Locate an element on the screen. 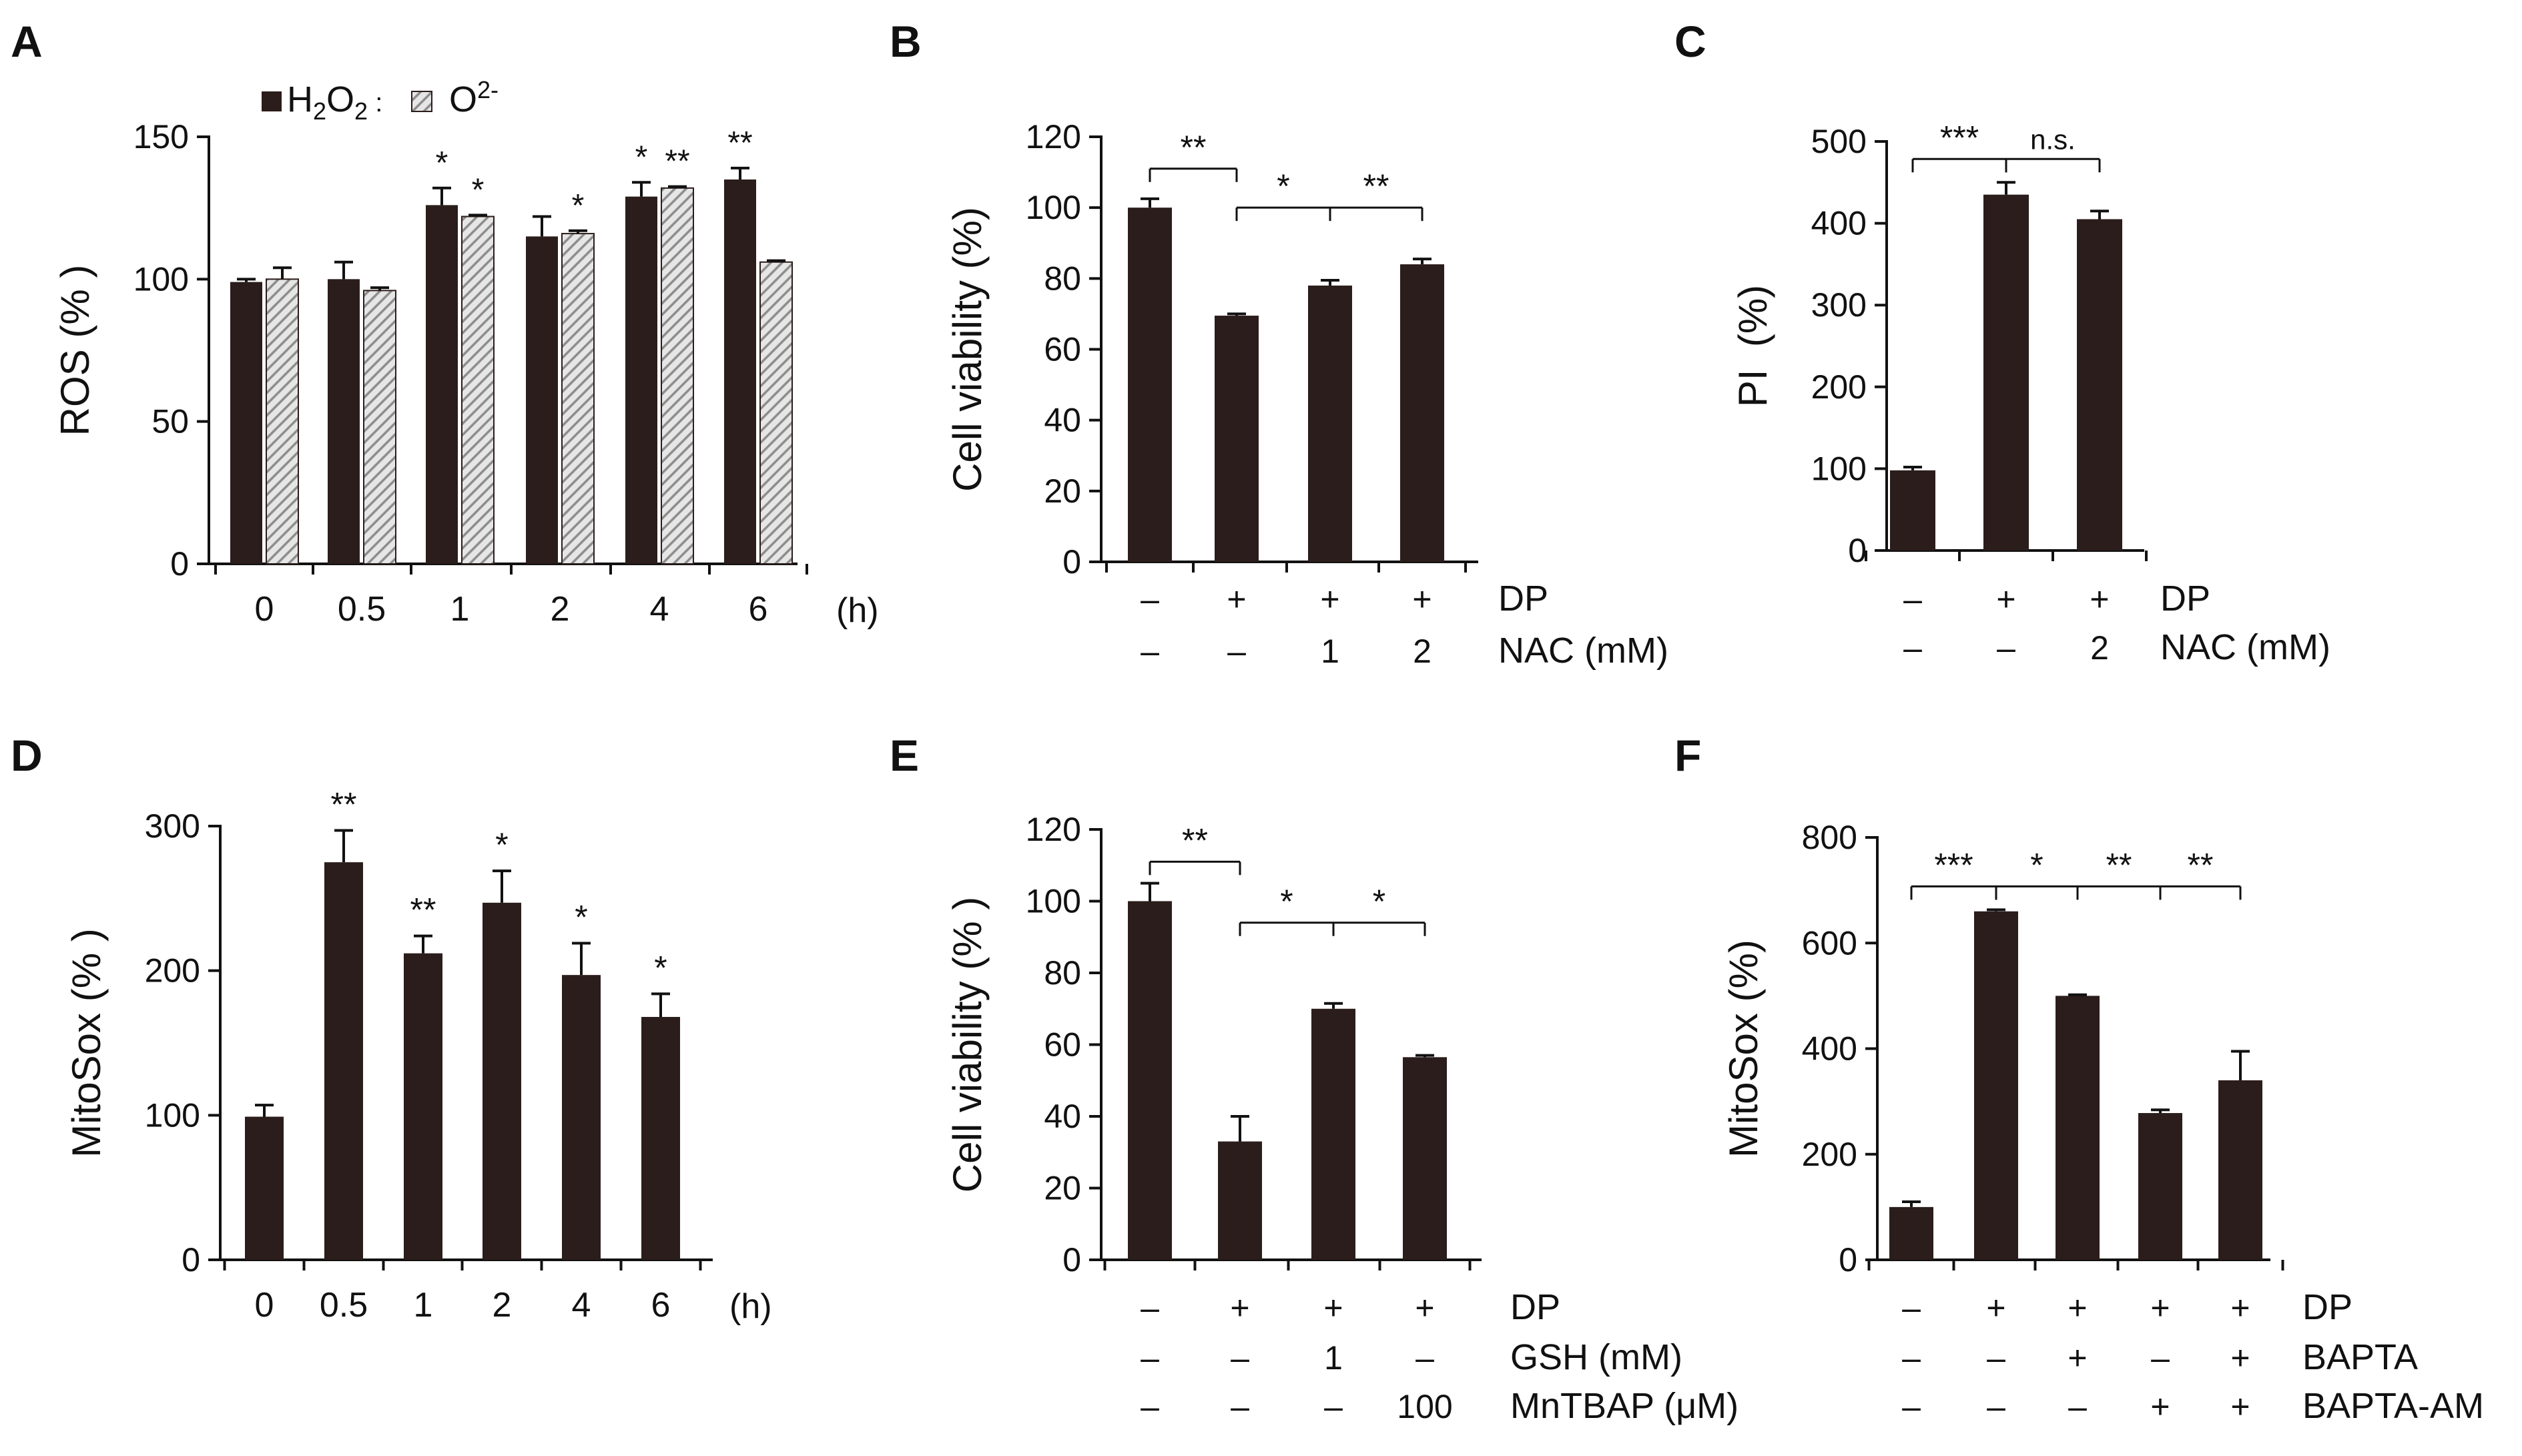 This screenshot has height=1456, width=2522. y-axis-label: PI (%) is located at coordinates (1753, 346).